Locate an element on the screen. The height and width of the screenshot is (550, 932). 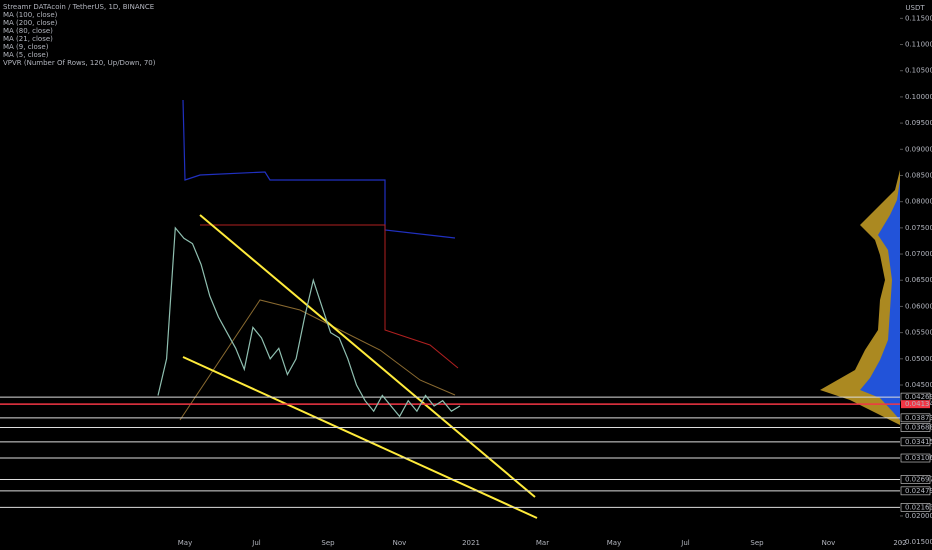
y-tick-label: 0.04500 is located at coordinates (918, 385).